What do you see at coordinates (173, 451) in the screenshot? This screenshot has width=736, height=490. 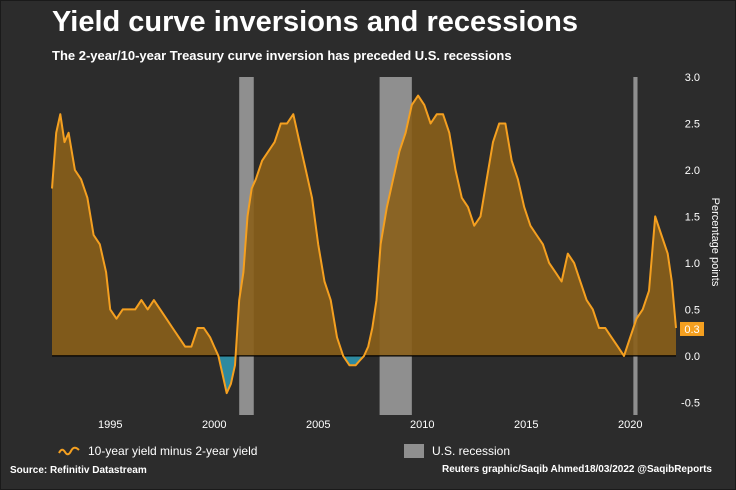 I see `legend-line-label: 10-year yield minus 2-year yield` at bounding box center [173, 451].